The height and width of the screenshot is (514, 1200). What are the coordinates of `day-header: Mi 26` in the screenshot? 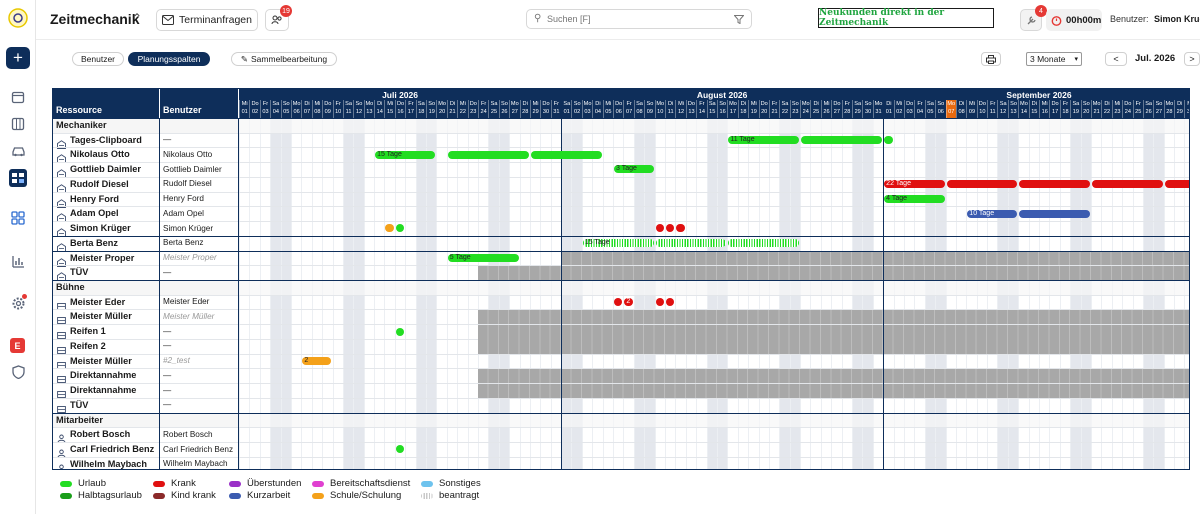 It's located at (825, 109).